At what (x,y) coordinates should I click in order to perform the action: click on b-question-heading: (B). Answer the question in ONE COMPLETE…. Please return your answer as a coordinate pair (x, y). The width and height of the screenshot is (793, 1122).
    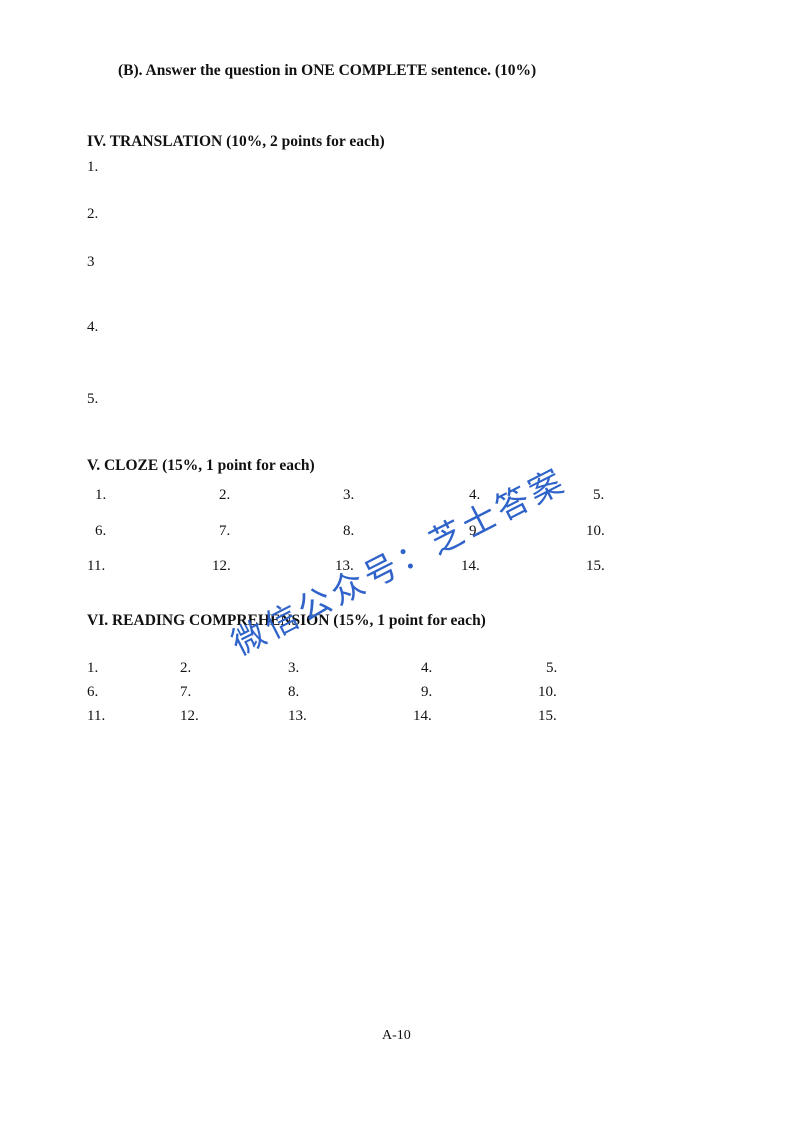
    Looking at the image, I should click on (327, 70).